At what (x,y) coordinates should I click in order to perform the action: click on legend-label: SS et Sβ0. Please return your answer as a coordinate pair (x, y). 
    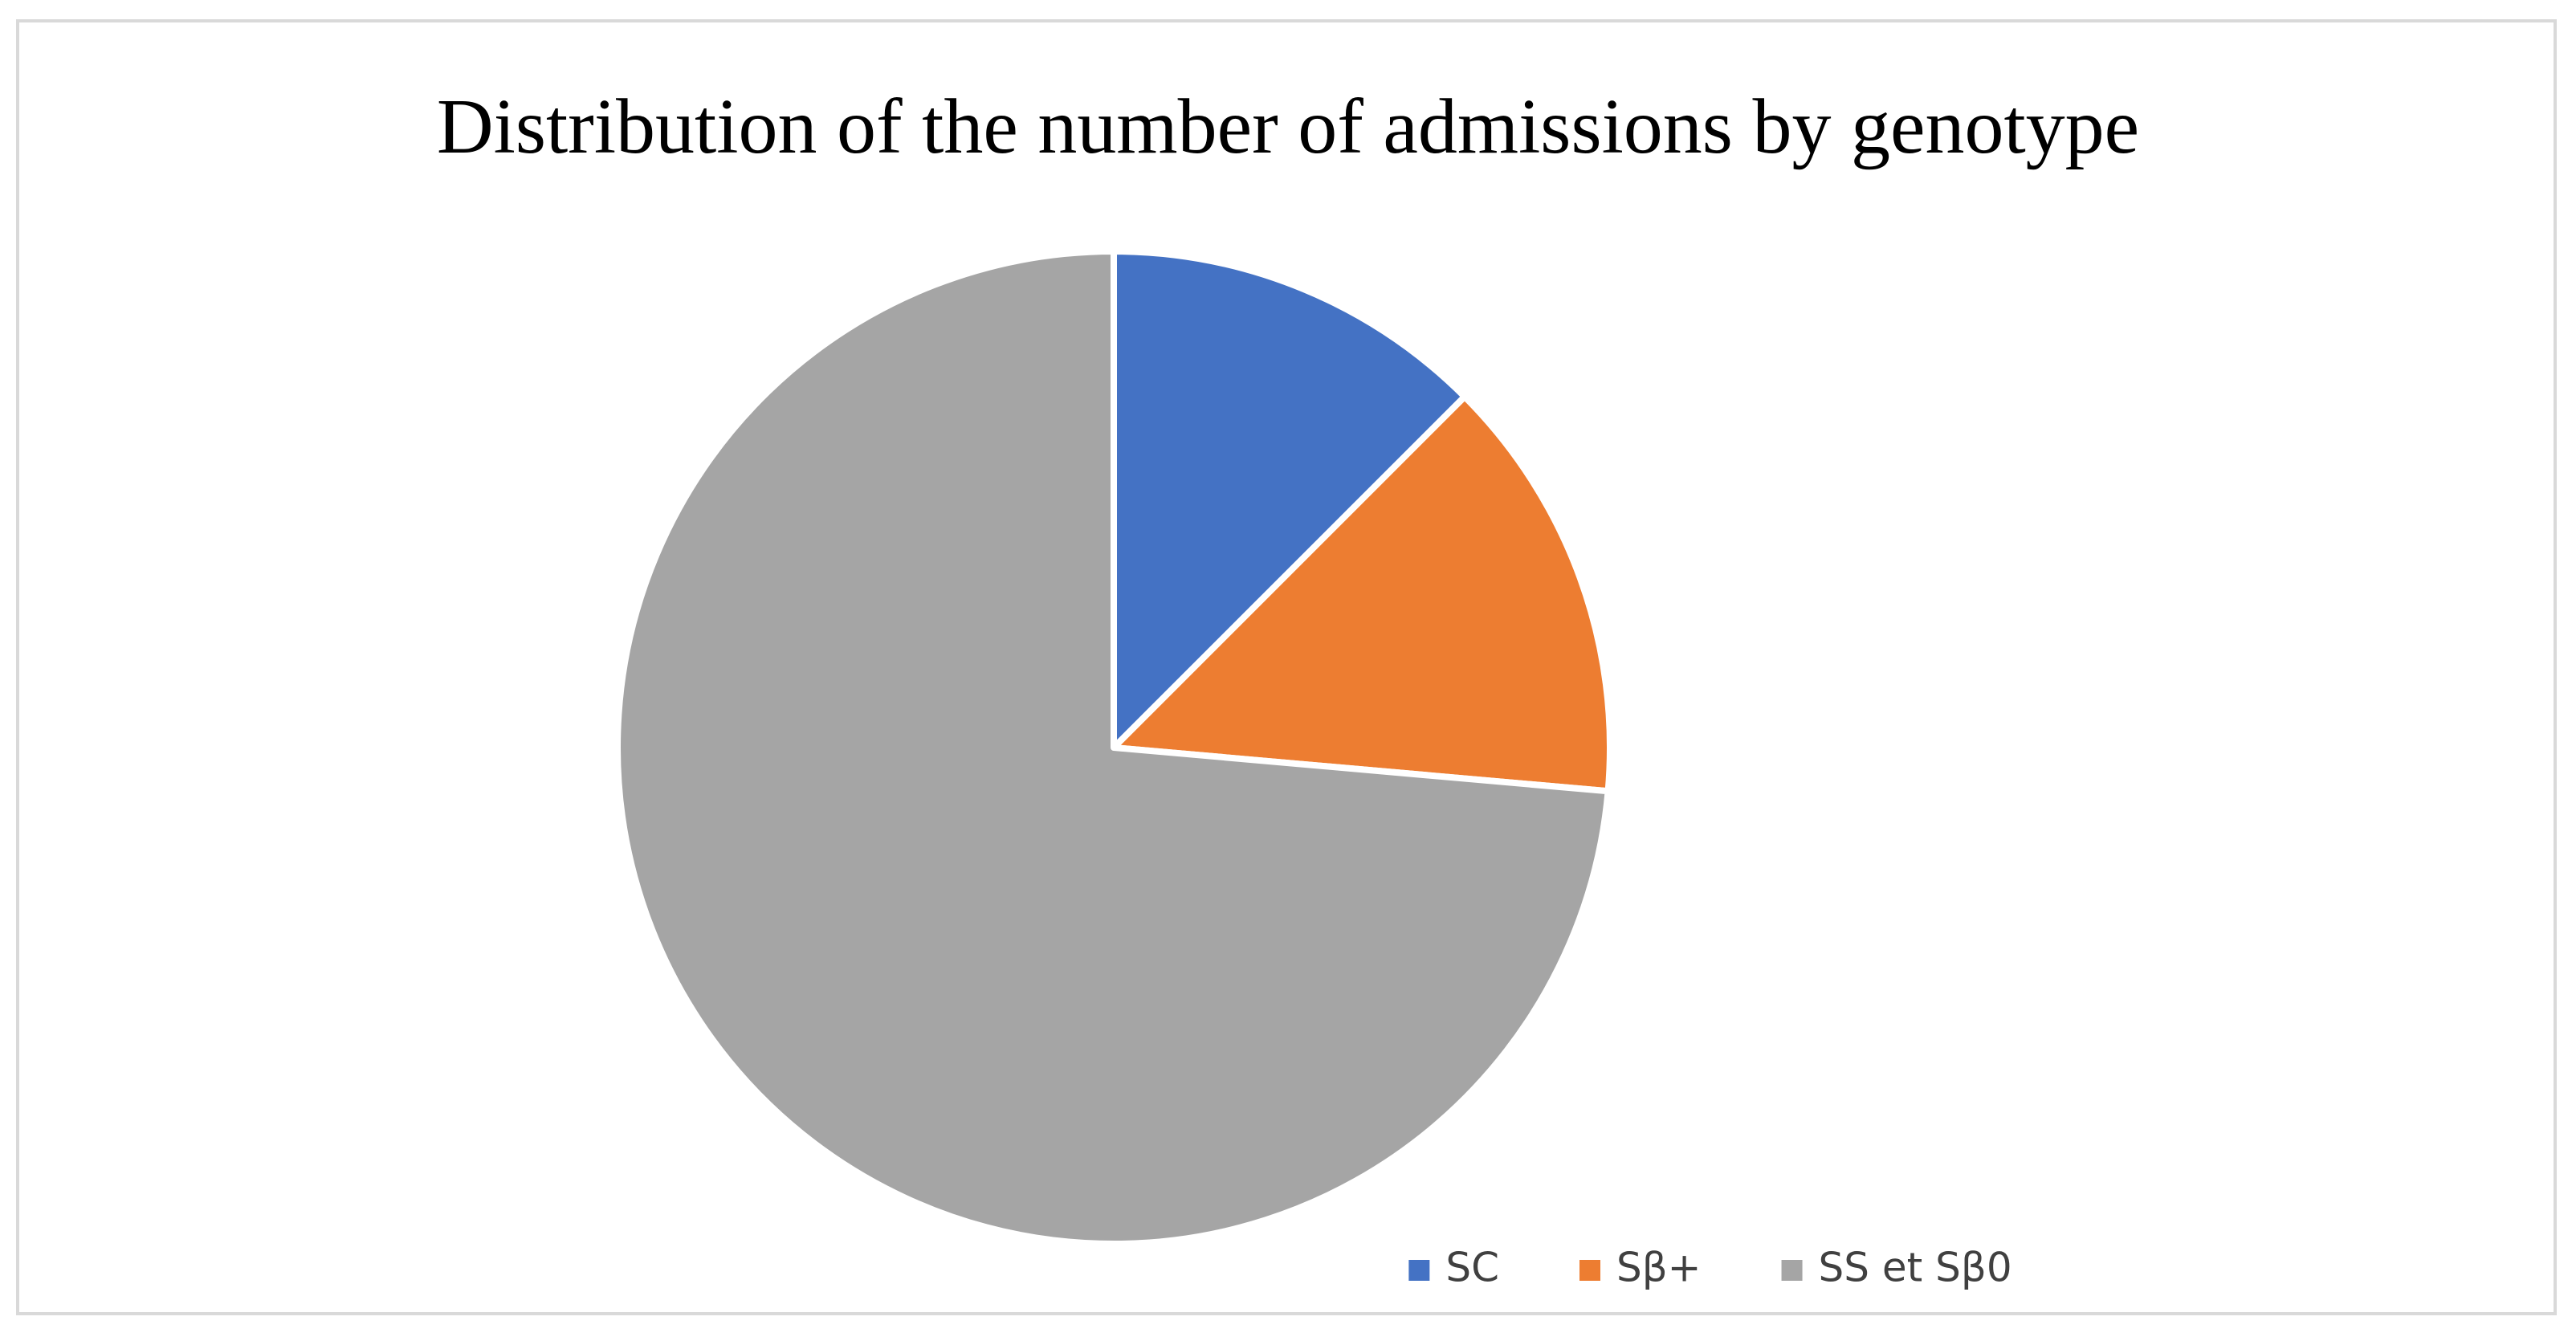
    Looking at the image, I should click on (1915, 1268).